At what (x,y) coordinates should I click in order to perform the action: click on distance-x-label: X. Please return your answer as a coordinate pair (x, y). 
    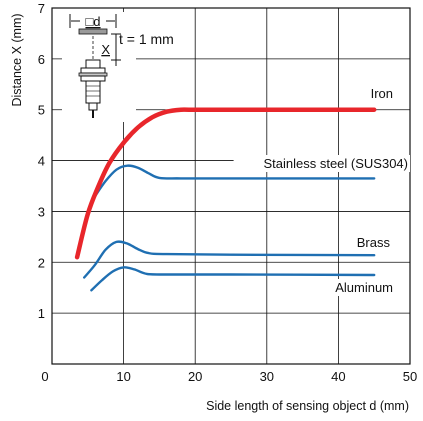
    Looking at the image, I should click on (105, 49).